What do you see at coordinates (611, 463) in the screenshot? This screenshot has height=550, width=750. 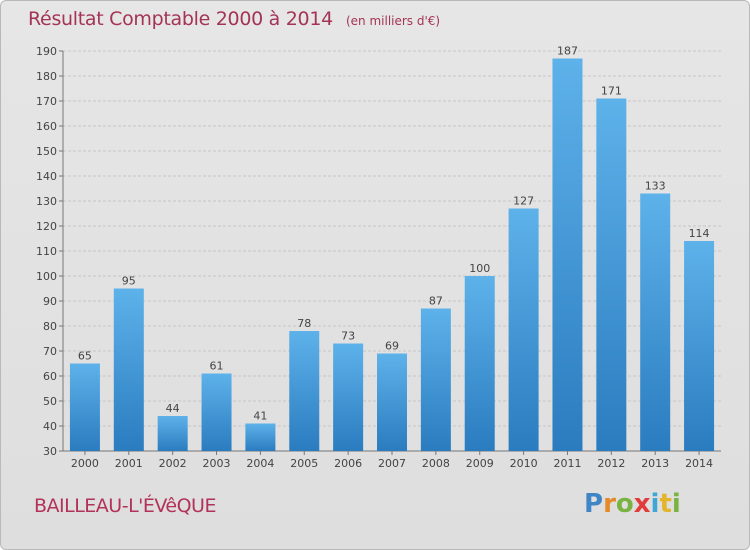 I see `x-tick-label: 2012` at bounding box center [611, 463].